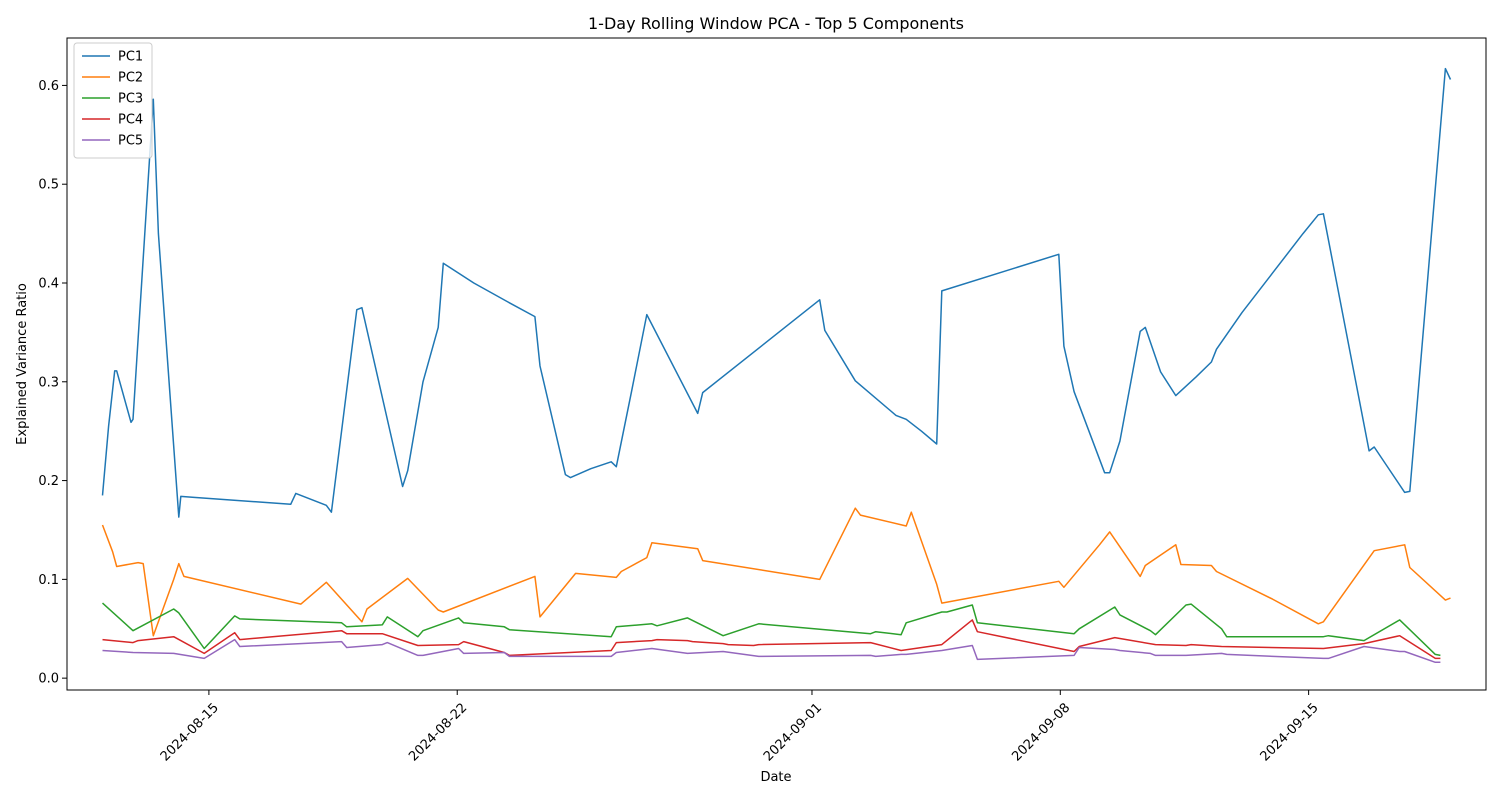 Image resolution: width=1500 pixels, height=800 pixels. What do you see at coordinates (130, 141) in the screenshot?
I see `legend-label: PC5` at bounding box center [130, 141].